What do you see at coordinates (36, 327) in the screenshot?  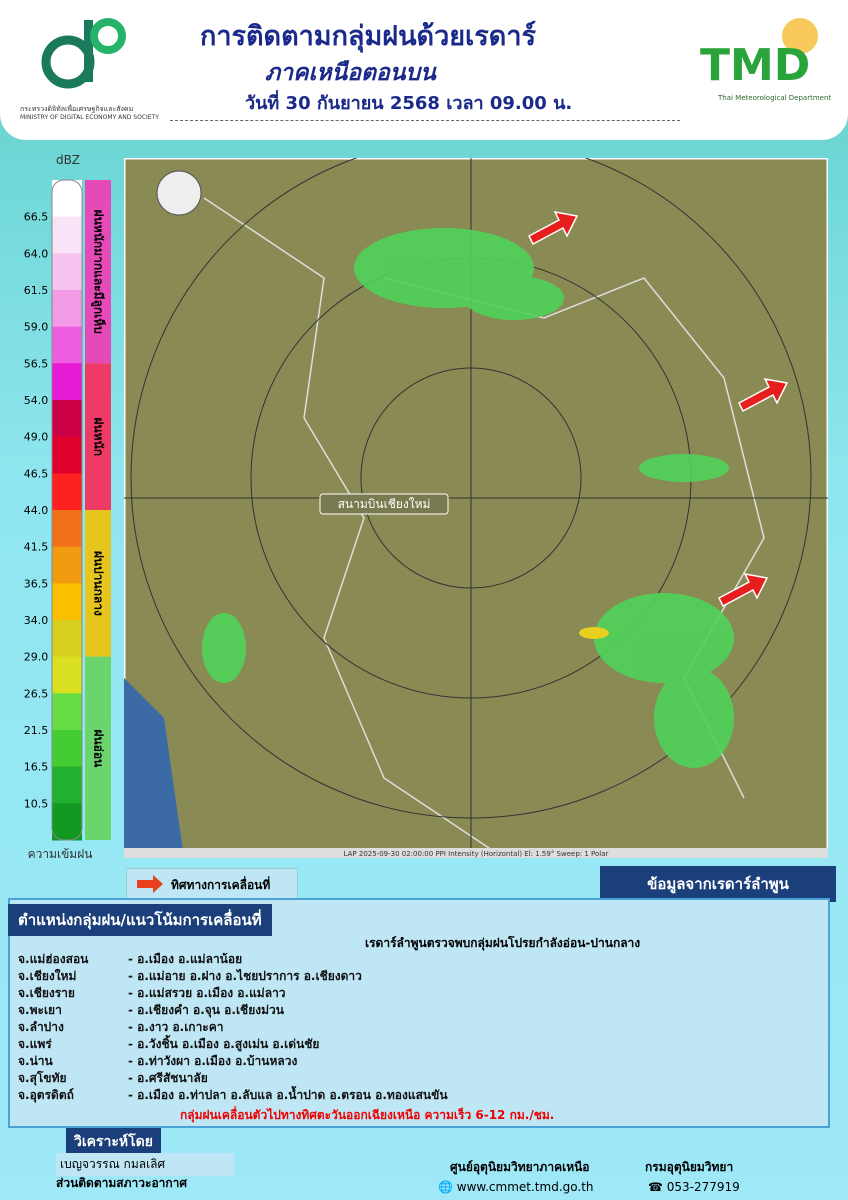 I see `legend-level: 59.0` at bounding box center [36, 327].